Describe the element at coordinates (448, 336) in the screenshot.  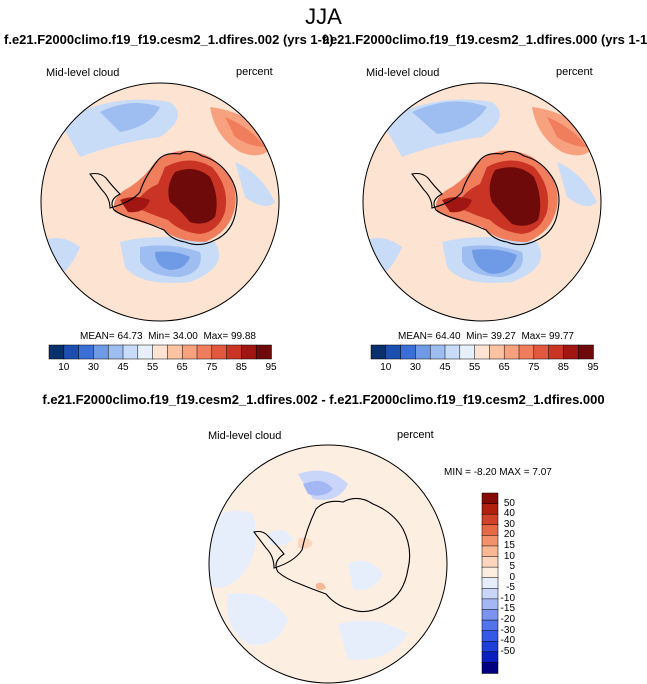
I see `stat-mean-value: 64.40` at that location.